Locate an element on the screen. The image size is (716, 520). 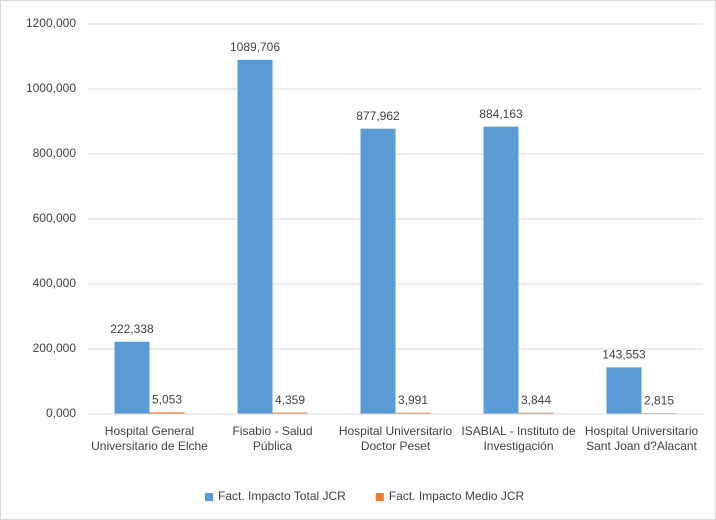
x-tick-label-box: Hospital General Universitario de Elche is located at coordinates (149, 438).